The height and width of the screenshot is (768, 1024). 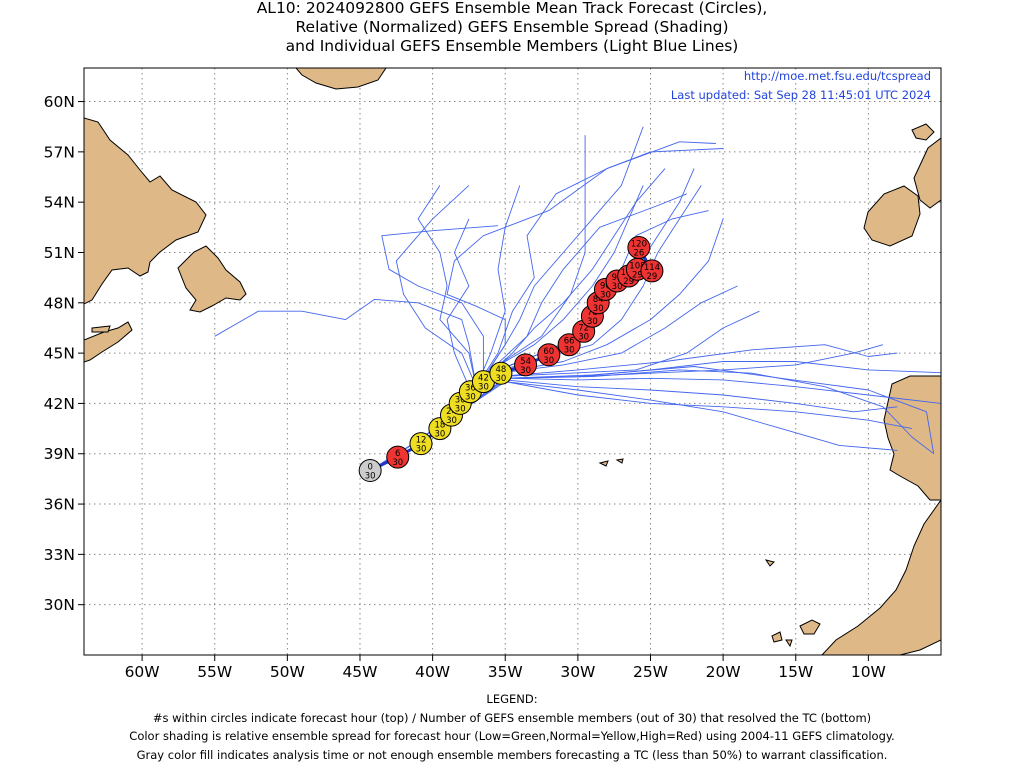 What do you see at coordinates (837, 76) in the screenshot?
I see `source-url: http://moe.met.fsu.edu/tcspread` at bounding box center [837, 76].